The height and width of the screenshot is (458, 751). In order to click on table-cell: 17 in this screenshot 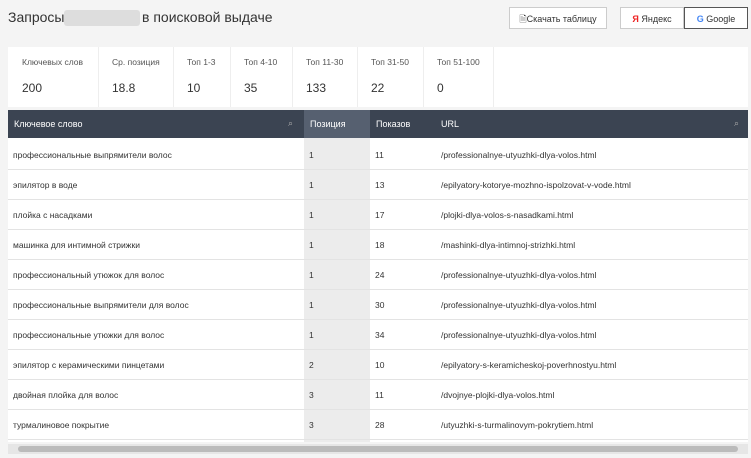, I will do `click(380, 215)`.